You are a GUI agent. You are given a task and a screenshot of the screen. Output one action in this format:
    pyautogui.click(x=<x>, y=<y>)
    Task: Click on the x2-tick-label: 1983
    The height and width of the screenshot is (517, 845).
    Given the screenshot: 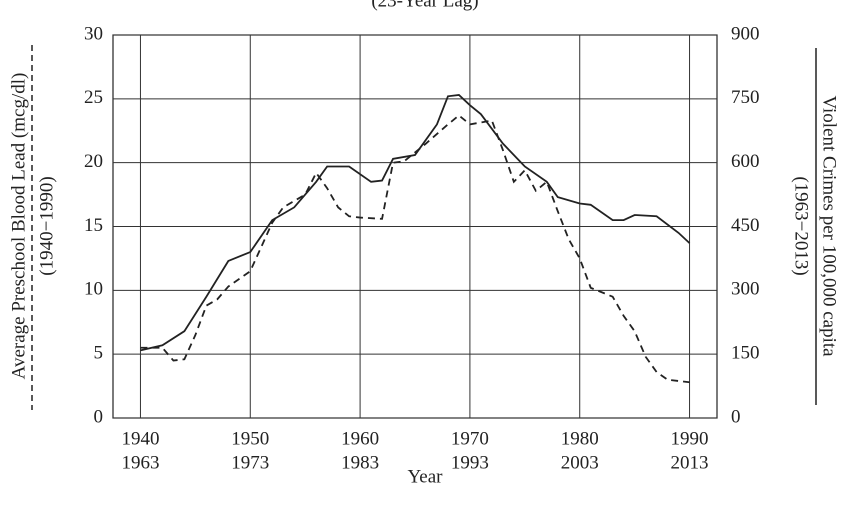 What is the action you would take?
    pyautogui.click(x=360, y=462)
    